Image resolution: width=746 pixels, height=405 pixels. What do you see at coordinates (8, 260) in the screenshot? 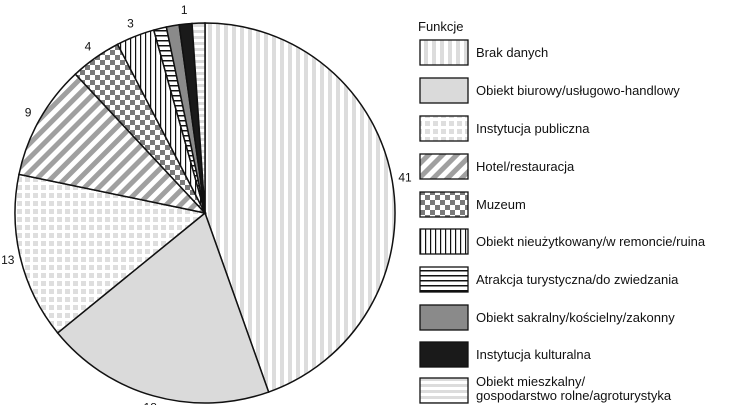
I see `data-label: 13` at bounding box center [8, 260].